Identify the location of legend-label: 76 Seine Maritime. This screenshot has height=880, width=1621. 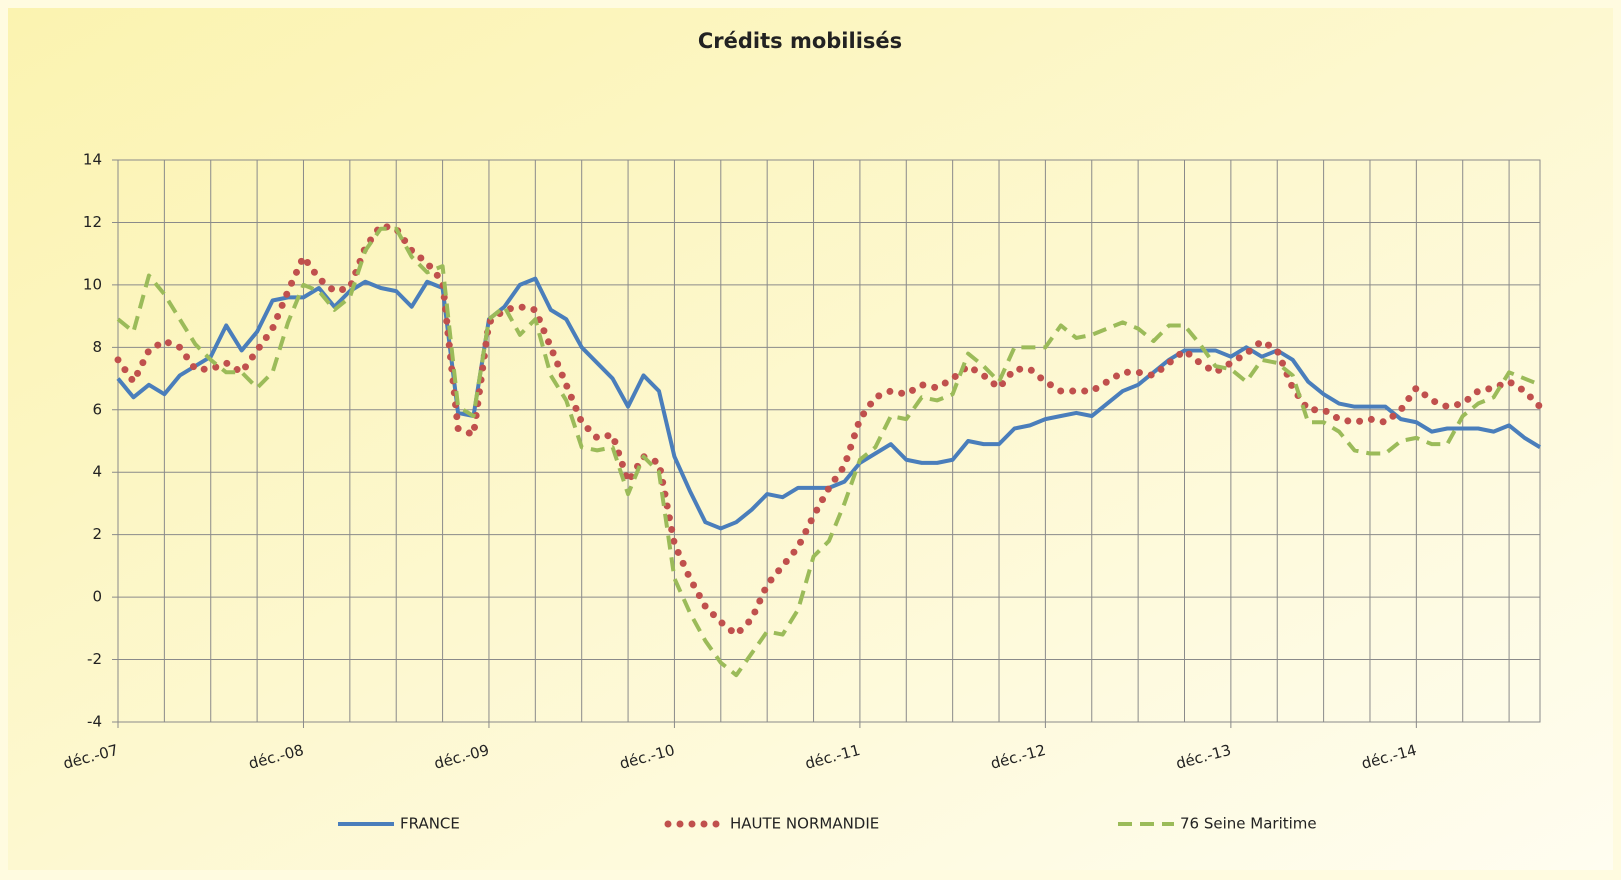
(1248, 824).